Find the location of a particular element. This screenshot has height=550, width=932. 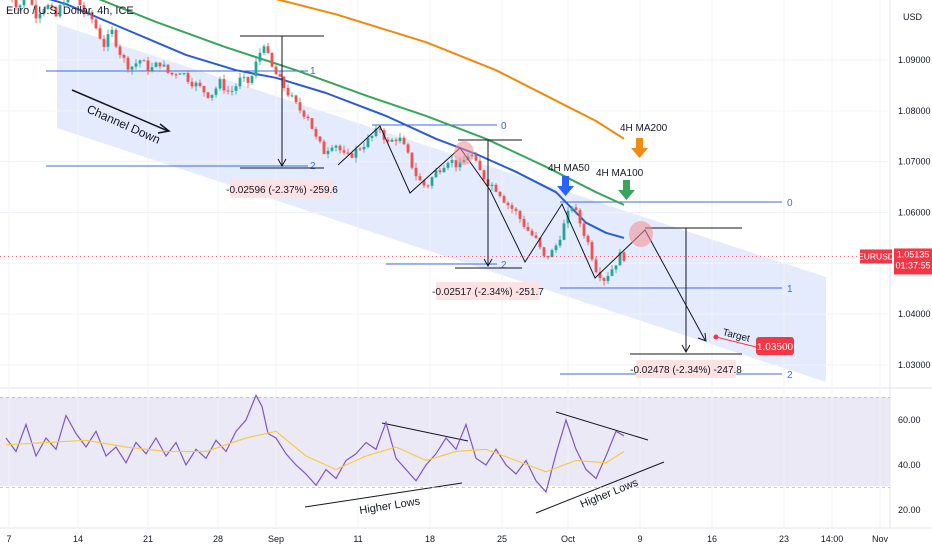

time-tick-label: 25 is located at coordinates (502, 539).